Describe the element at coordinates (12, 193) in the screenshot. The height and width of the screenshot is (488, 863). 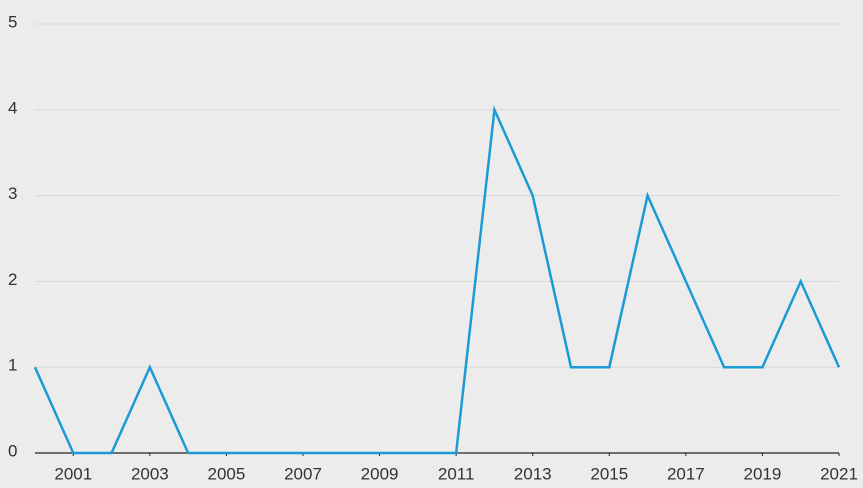
I see `y-tick-label: 3` at that location.